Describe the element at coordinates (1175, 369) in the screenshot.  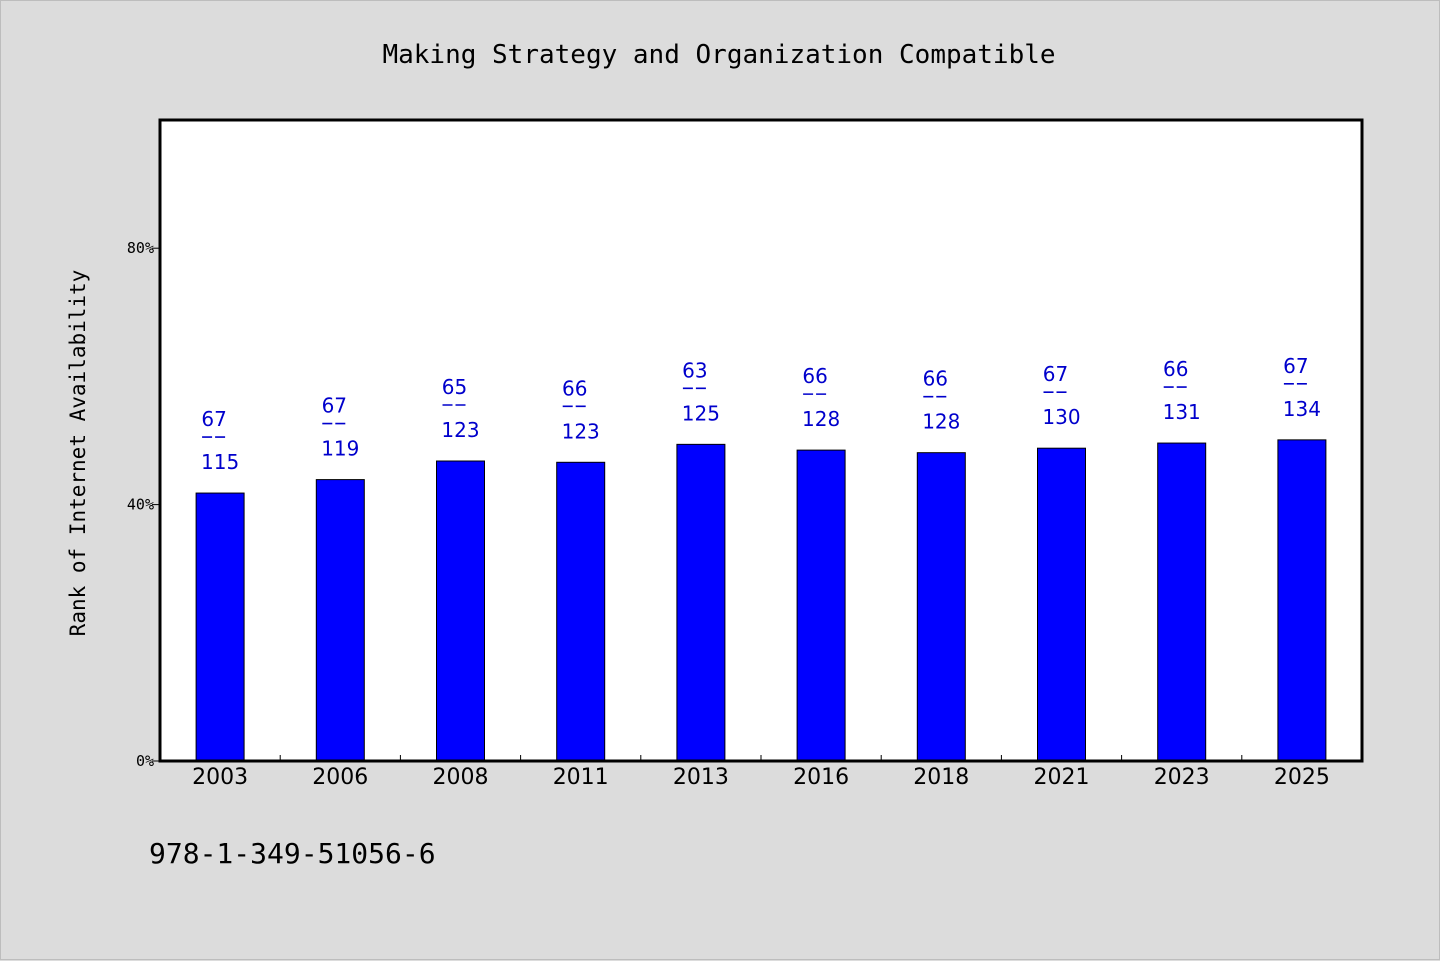
I see `bar-label-top-2023: 66` at that location.